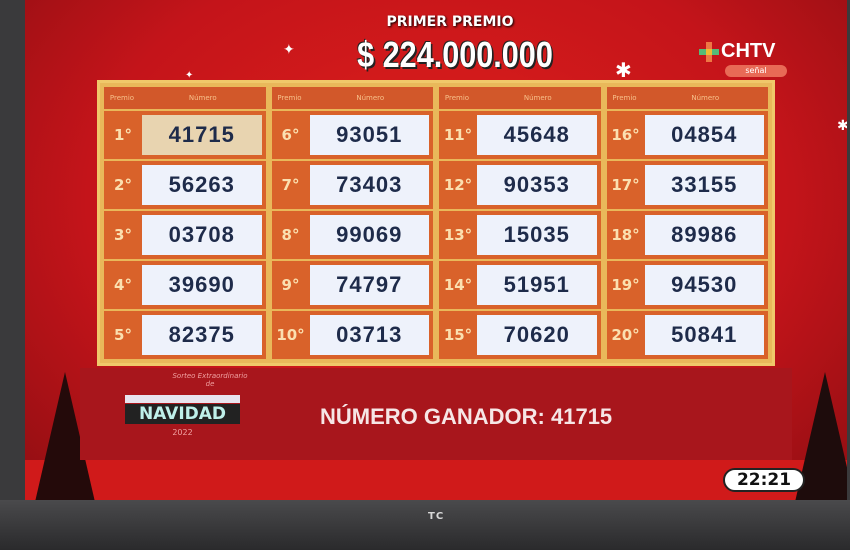 This screenshot has height=550, width=850. Describe the element at coordinates (537, 135) in the screenshot. I see `prize-number: 45648` at that location.